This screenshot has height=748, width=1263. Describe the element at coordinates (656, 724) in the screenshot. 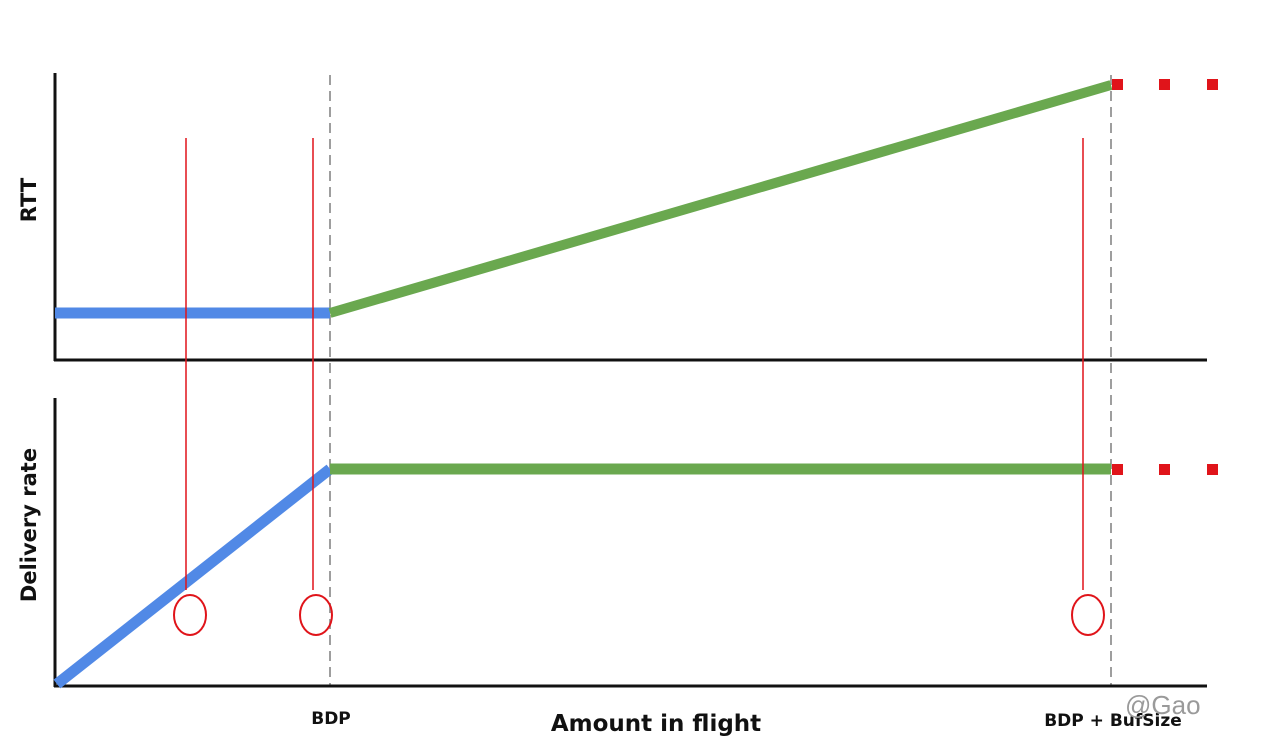

I see `amount-in-flight-axis-label: Amount in flight` at that location.